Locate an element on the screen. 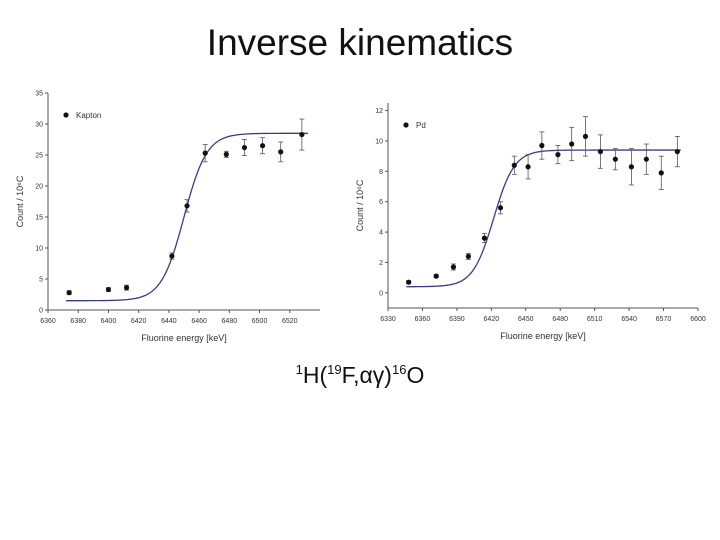 The width and height of the screenshot is (720, 540). x-tick-label: 6540 is located at coordinates (629, 319).